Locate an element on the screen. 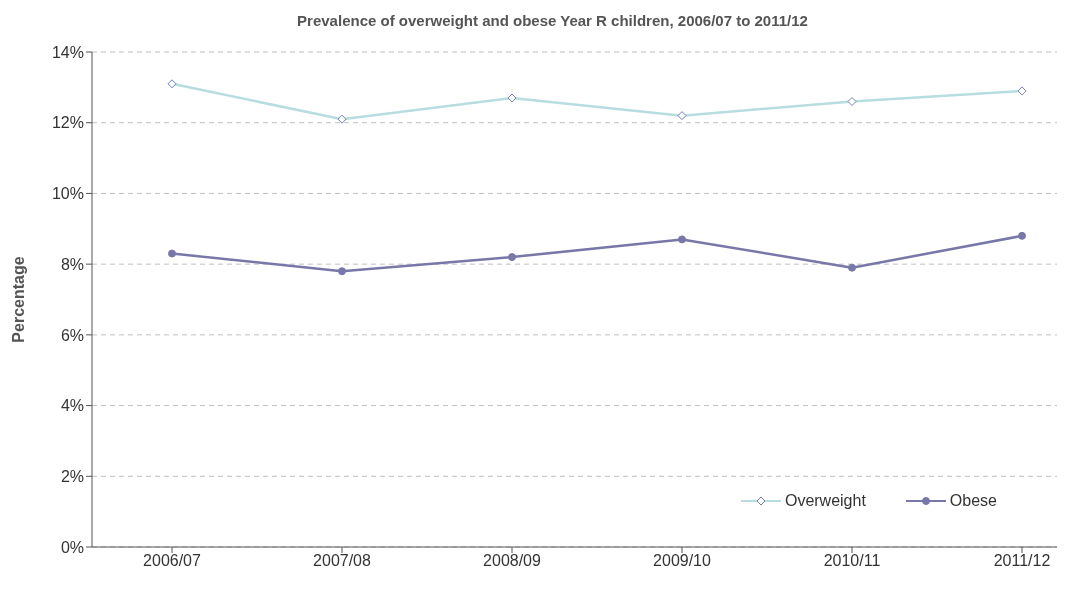  legend-label: Overweight is located at coordinates (825, 501).